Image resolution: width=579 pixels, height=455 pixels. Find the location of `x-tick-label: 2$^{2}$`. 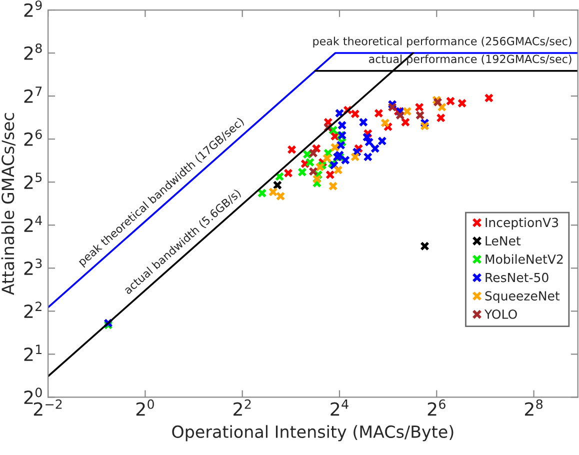

x-tick-label: 2$^{2}$ is located at coordinates (242, 407).